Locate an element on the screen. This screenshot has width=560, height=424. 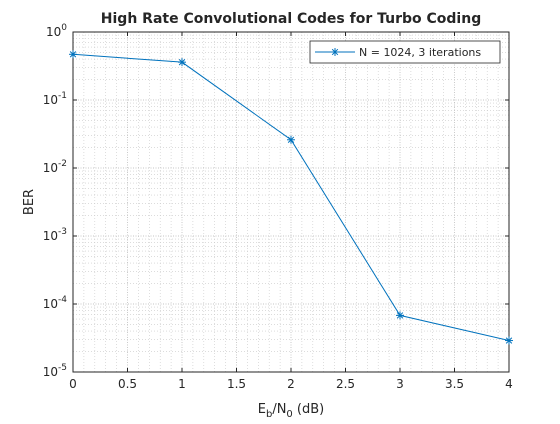
legend: N = 1024, 3 iterations is located at coordinates (405, 52).